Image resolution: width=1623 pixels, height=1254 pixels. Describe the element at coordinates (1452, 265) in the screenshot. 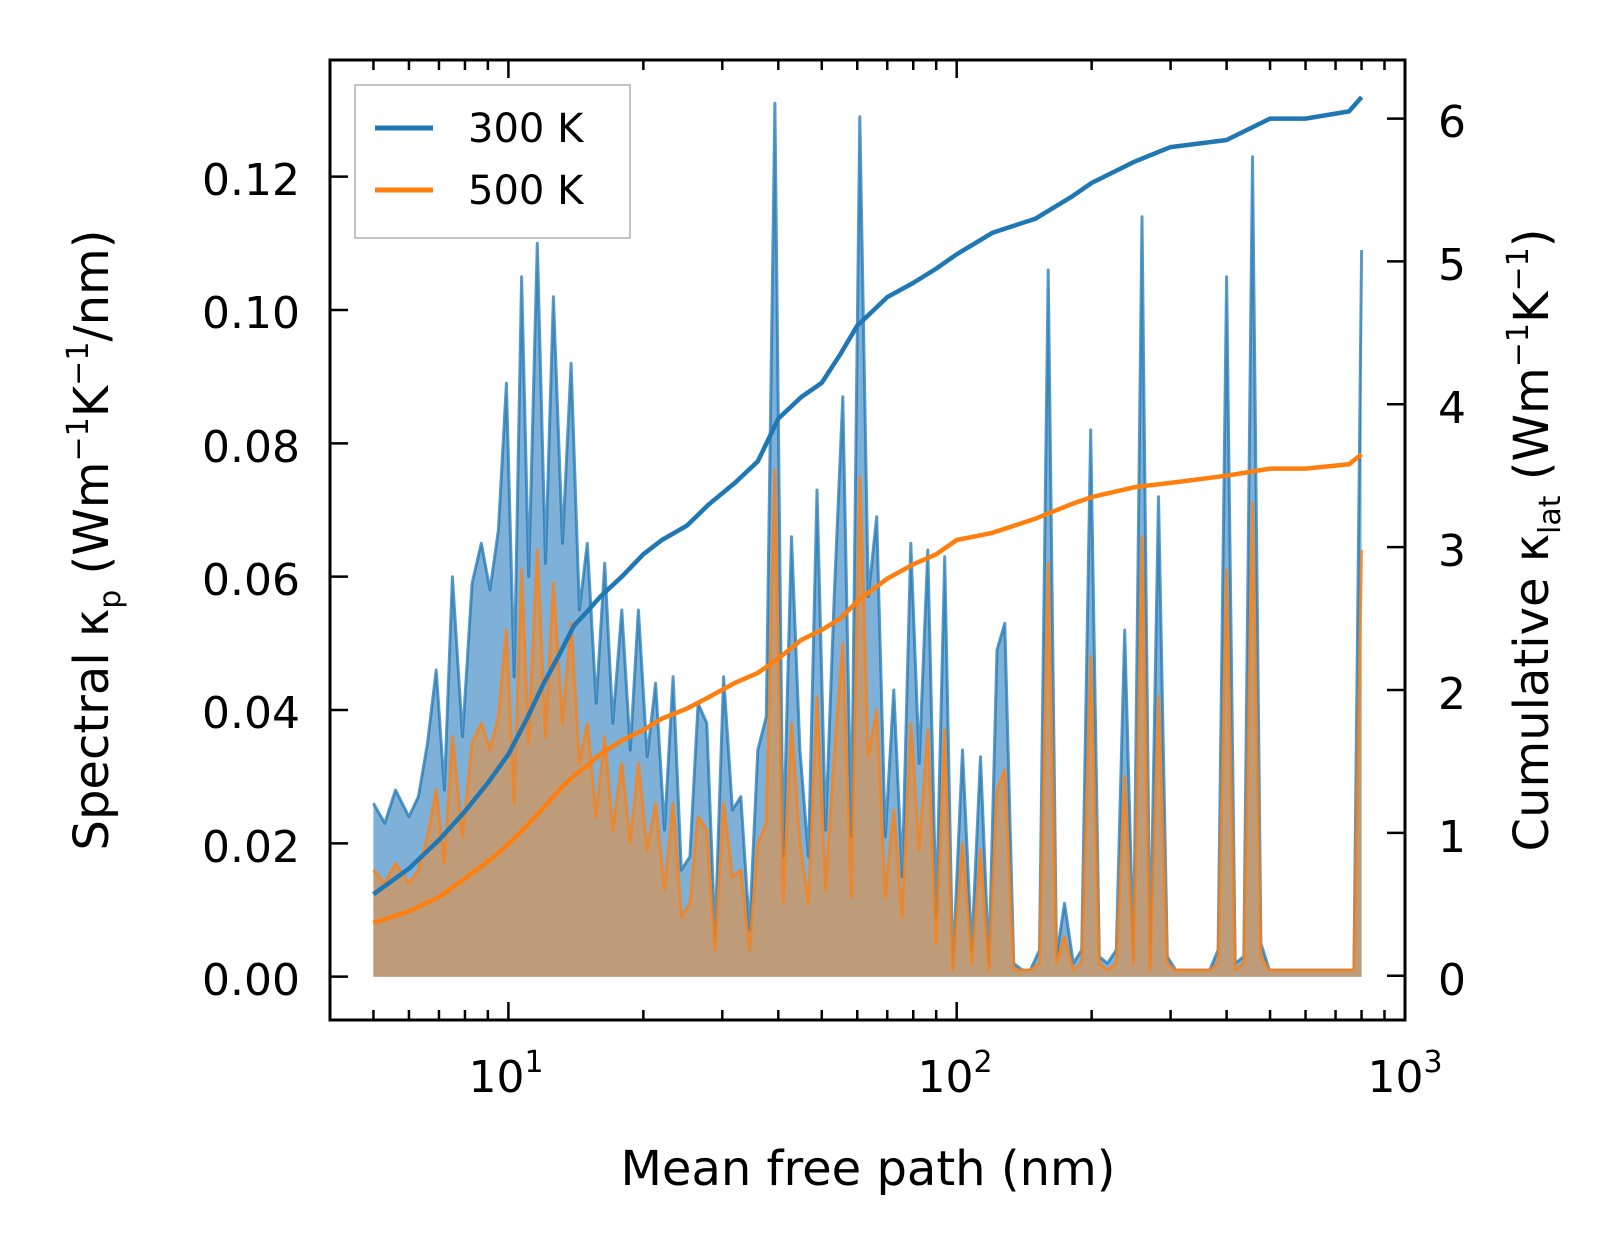

I see `right-y-tick-label: 5` at that location.